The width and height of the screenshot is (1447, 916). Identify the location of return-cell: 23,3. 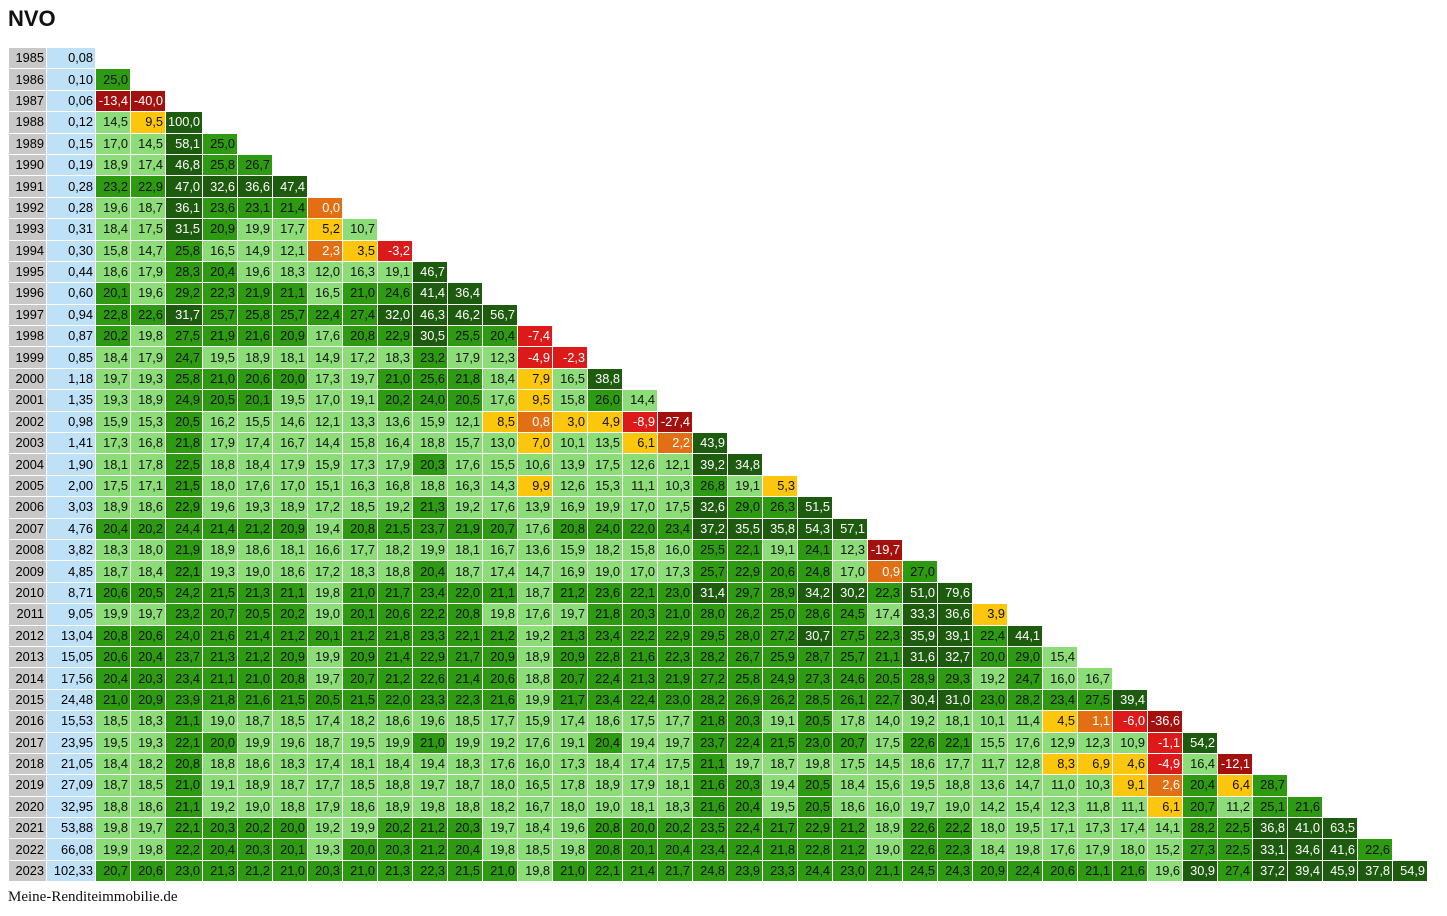
(430, 635).